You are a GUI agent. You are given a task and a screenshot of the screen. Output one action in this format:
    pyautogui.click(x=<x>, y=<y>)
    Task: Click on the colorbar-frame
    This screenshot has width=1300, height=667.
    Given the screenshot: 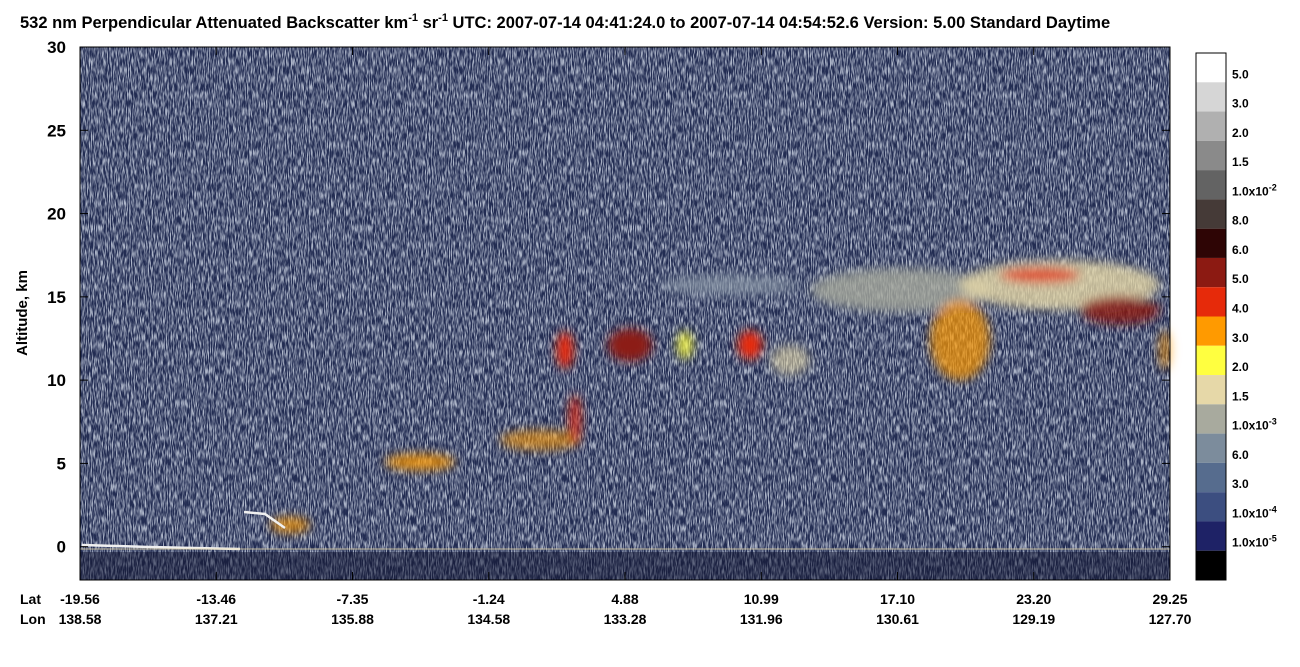 What is the action you would take?
    pyautogui.click(x=1211, y=316)
    